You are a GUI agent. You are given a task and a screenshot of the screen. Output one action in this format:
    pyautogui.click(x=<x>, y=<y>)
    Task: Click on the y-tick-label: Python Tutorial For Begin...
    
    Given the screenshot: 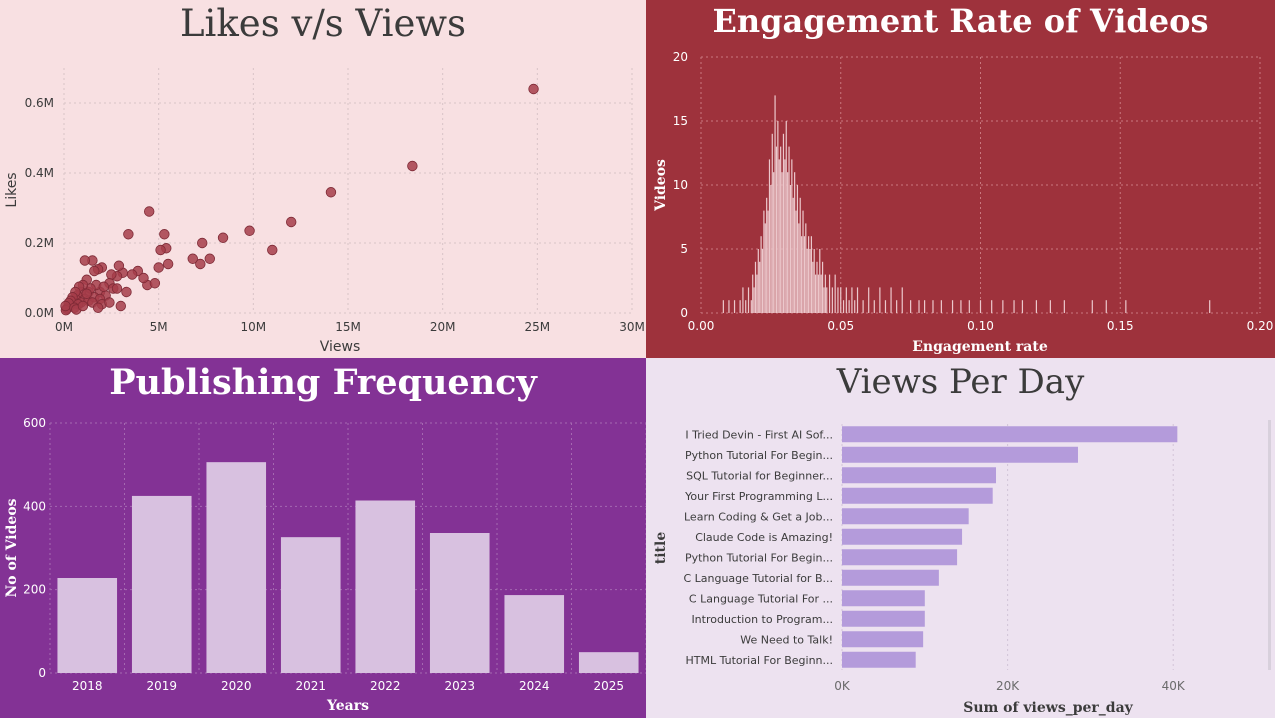 What is the action you would take?
    pyautogui.click(x=759, y=557)
    